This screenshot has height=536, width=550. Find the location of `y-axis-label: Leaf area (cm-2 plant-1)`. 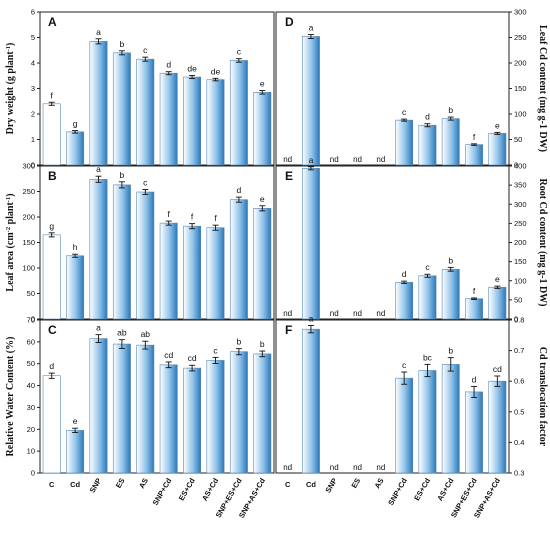

y-axis-label: Leaf area (cm-2 plant-1) is located at coordinates (11, 242).